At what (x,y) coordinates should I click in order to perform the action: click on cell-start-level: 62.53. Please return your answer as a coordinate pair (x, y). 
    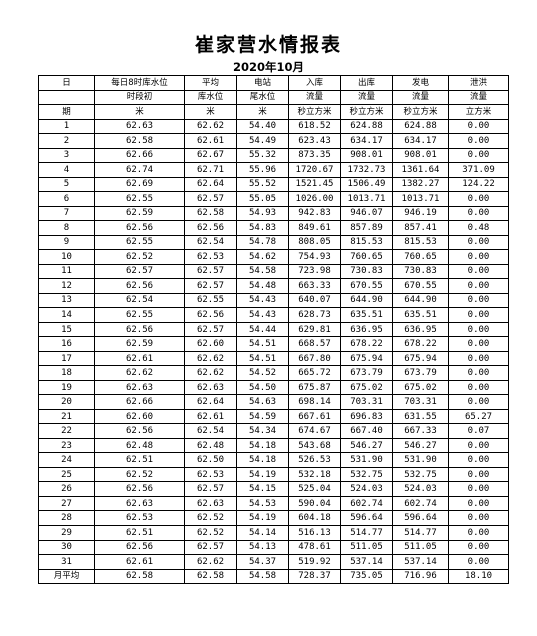
    Looking at the image, I should click on (139, 518).